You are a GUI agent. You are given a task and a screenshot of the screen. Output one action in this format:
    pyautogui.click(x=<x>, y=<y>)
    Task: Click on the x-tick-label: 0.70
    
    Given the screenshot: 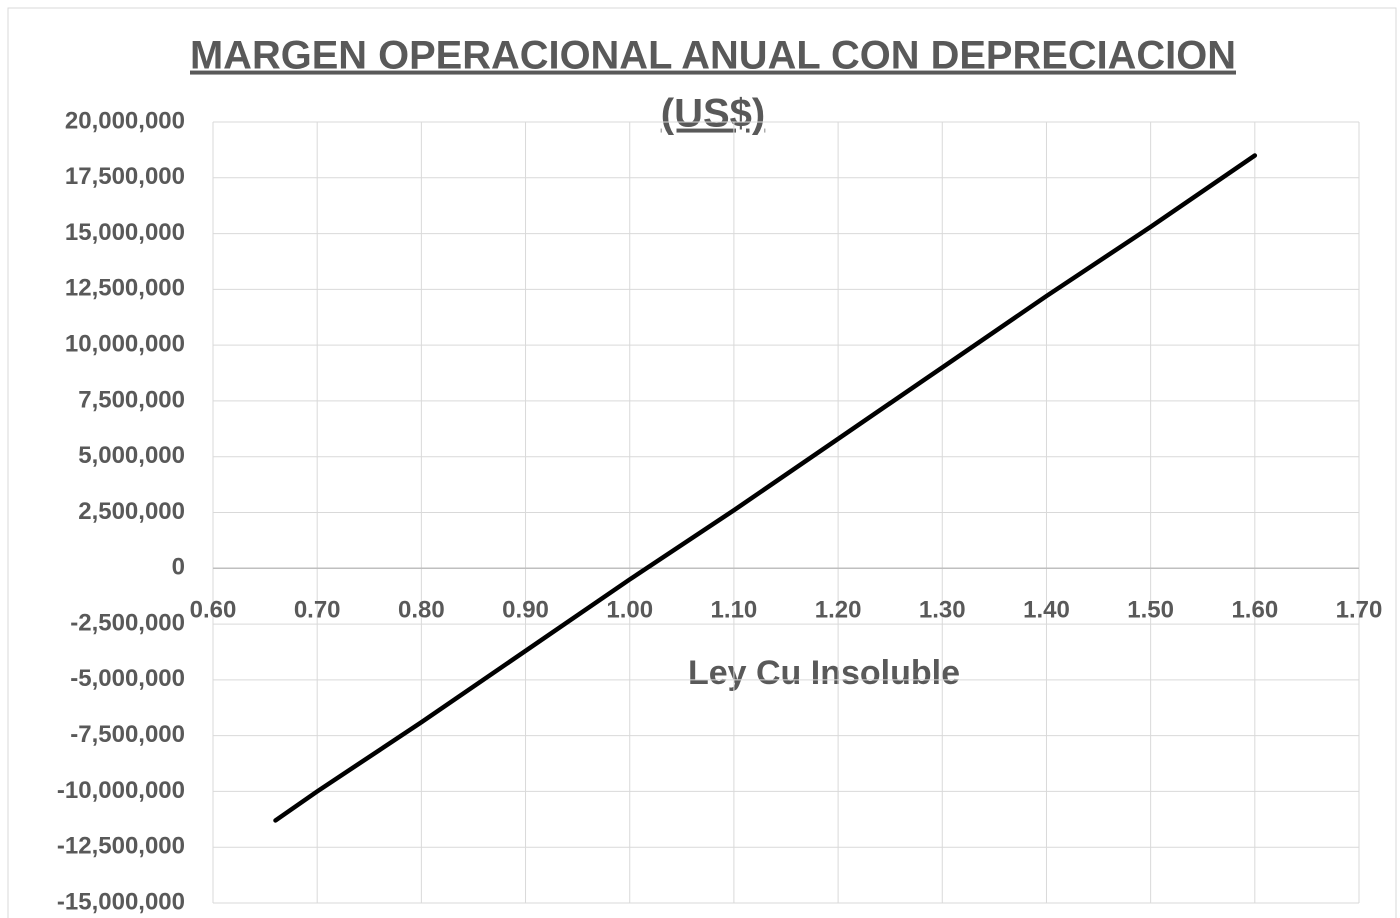 What is the action you would take?
    pyautogui.click(x=317, y=610)
    